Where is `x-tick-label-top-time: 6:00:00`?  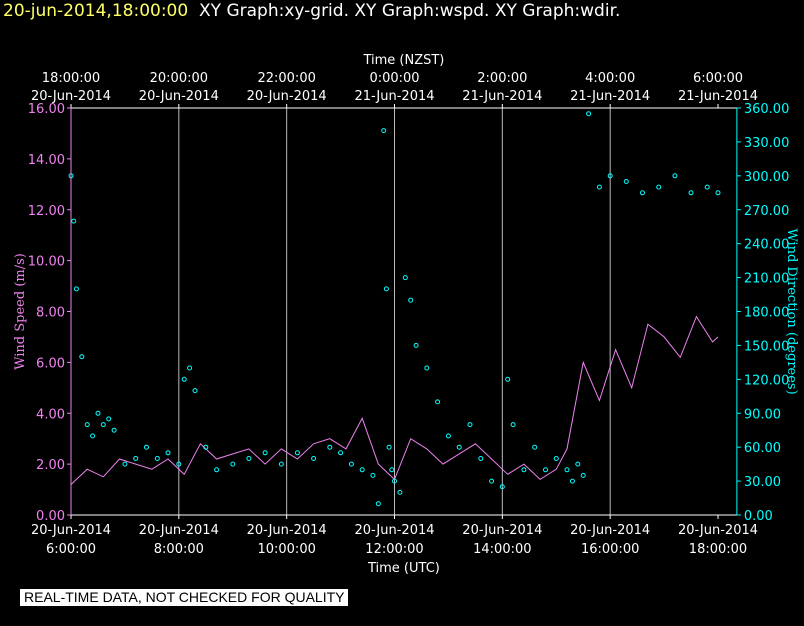
x-tick-label-top-time: 6:00:00 is located at coordinates (718, 78).